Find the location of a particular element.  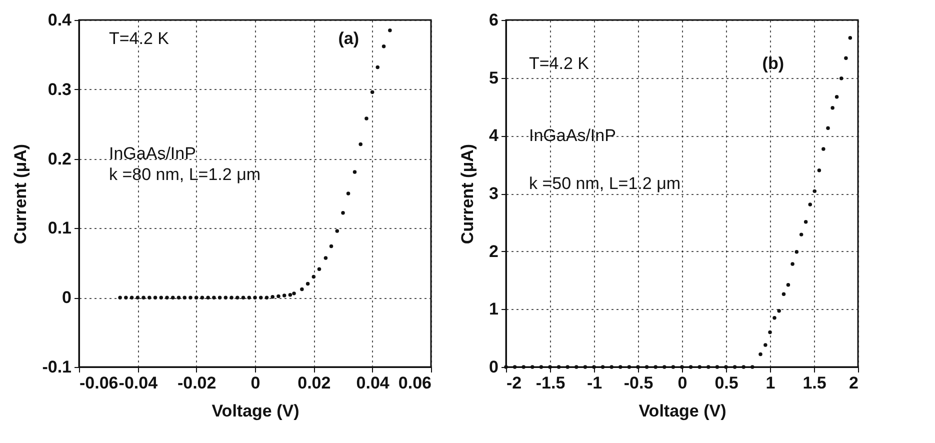

x-tick-label: 0.04 is located at coordinates (373, 383).